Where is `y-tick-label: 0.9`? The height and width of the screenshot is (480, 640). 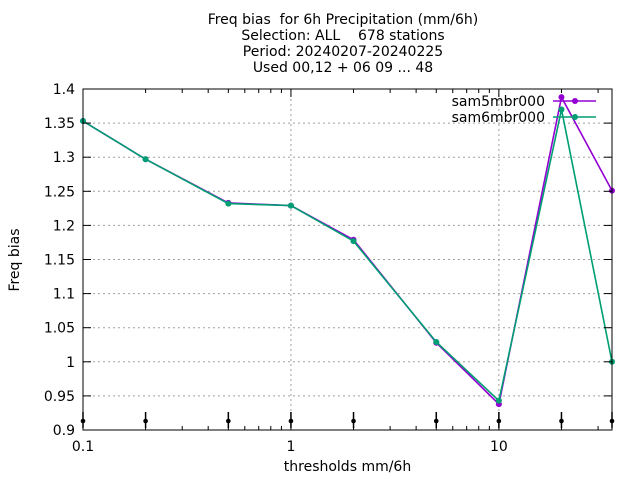
y-tick-label: 0.9 is located at coordinates (64, 431).